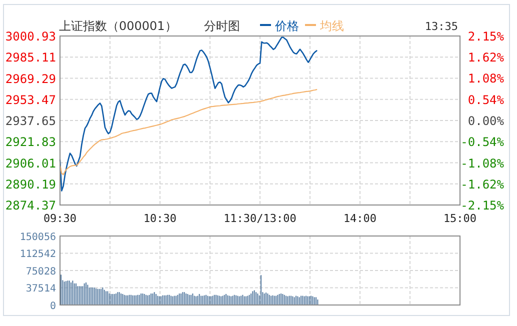  I want to click on y-tick-label: 2985.11, so click(30, 57).